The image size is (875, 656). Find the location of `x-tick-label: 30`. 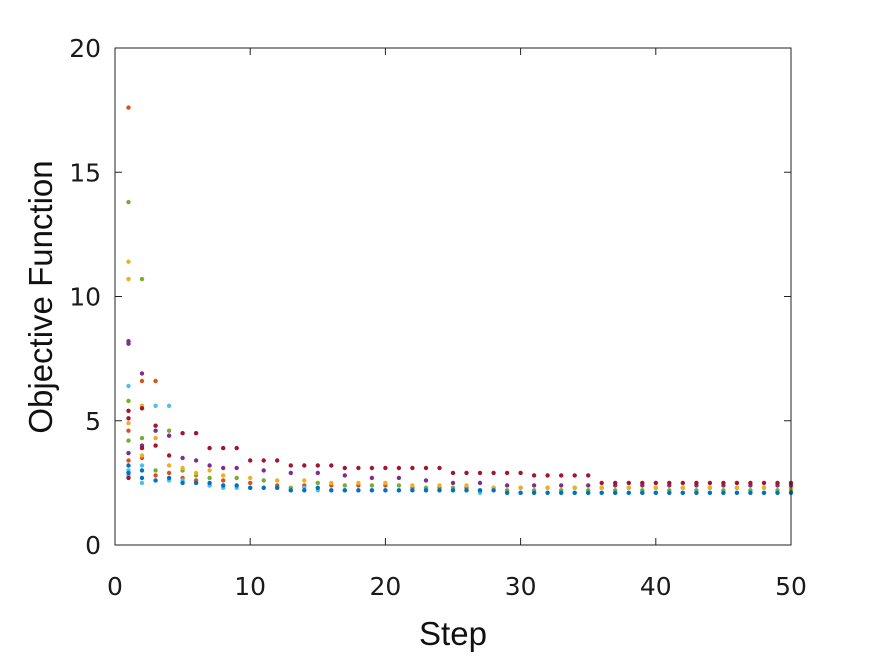

x-tick-label: 30 is located at coordinates (521, 586).